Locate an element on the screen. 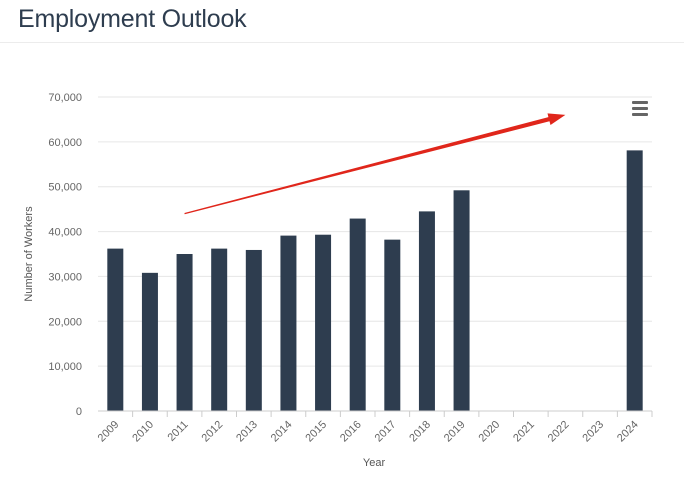  y-tick-label: 50,000 is located at coordinates (65, 188).